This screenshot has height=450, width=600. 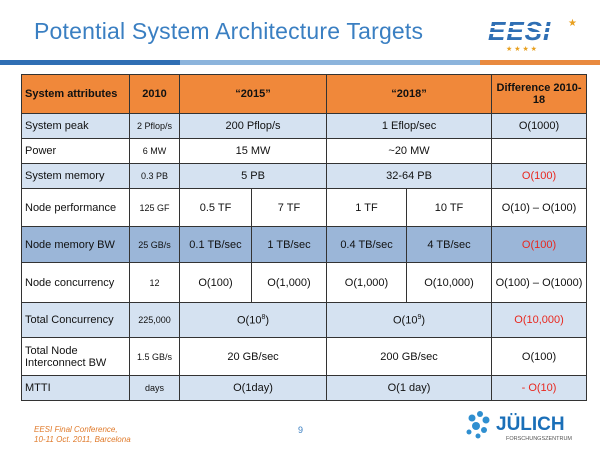 What do you see at coordinates (289, 244) in the screenshot?
I see `cell-2015b: 1 TB/sec` at bounding box center [289, 244].